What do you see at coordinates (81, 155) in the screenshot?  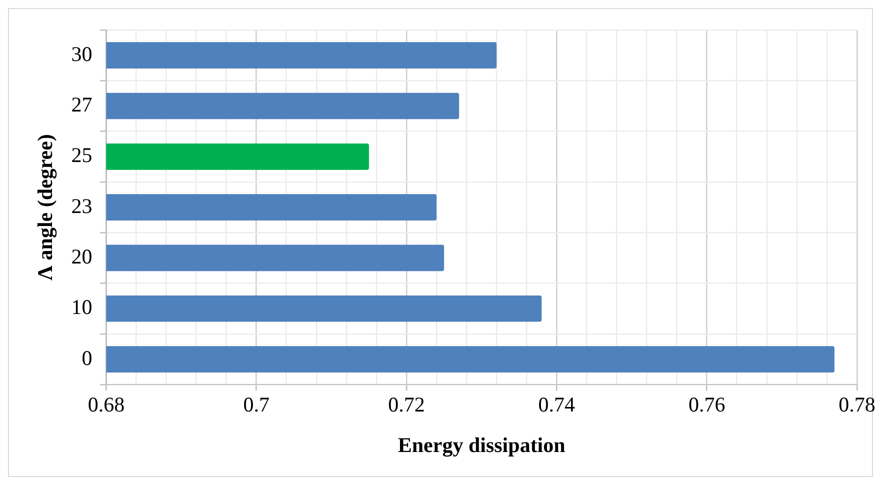 I see `y-tick-label: 25` at bounding box center [81, 155].